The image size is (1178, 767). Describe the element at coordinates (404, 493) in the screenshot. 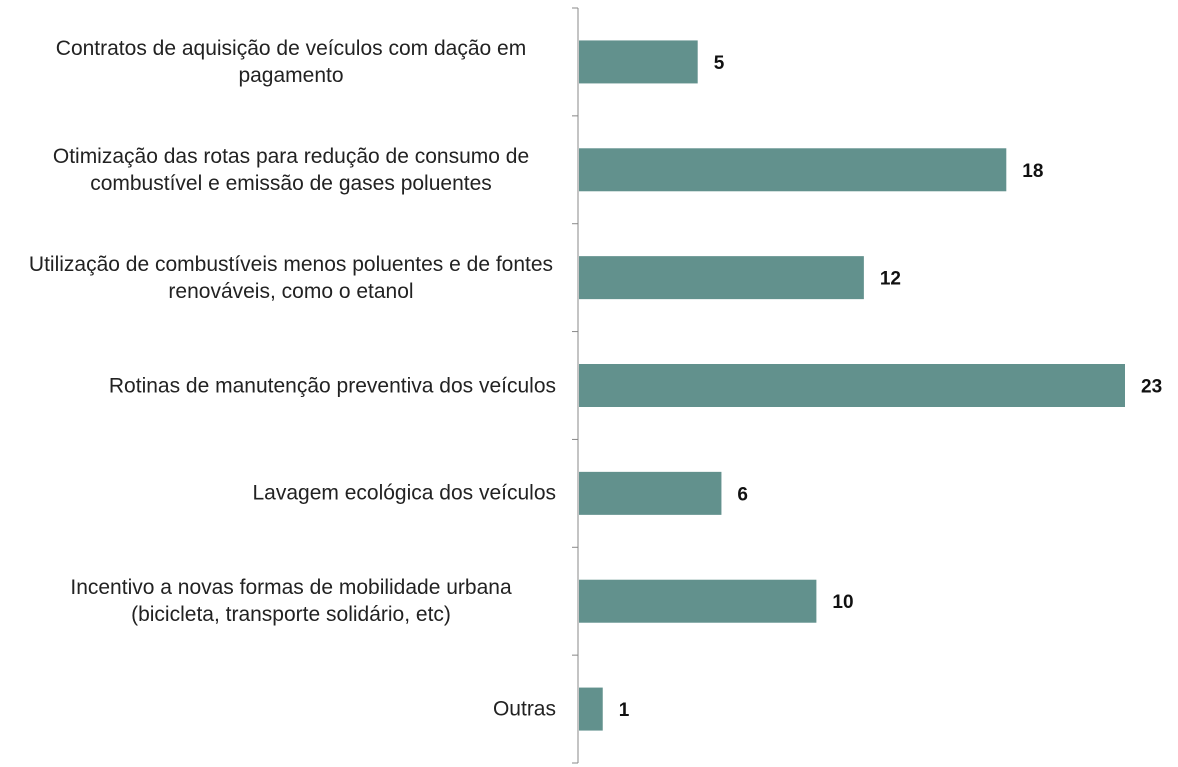

I see `category-label: Lavagem ecológica dos veículos` at that location.